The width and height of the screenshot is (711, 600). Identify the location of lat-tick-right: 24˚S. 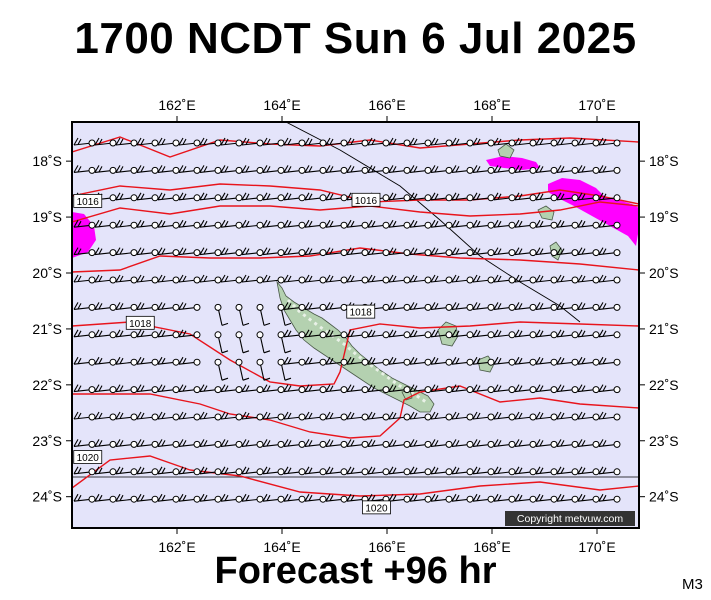
(664, 497).